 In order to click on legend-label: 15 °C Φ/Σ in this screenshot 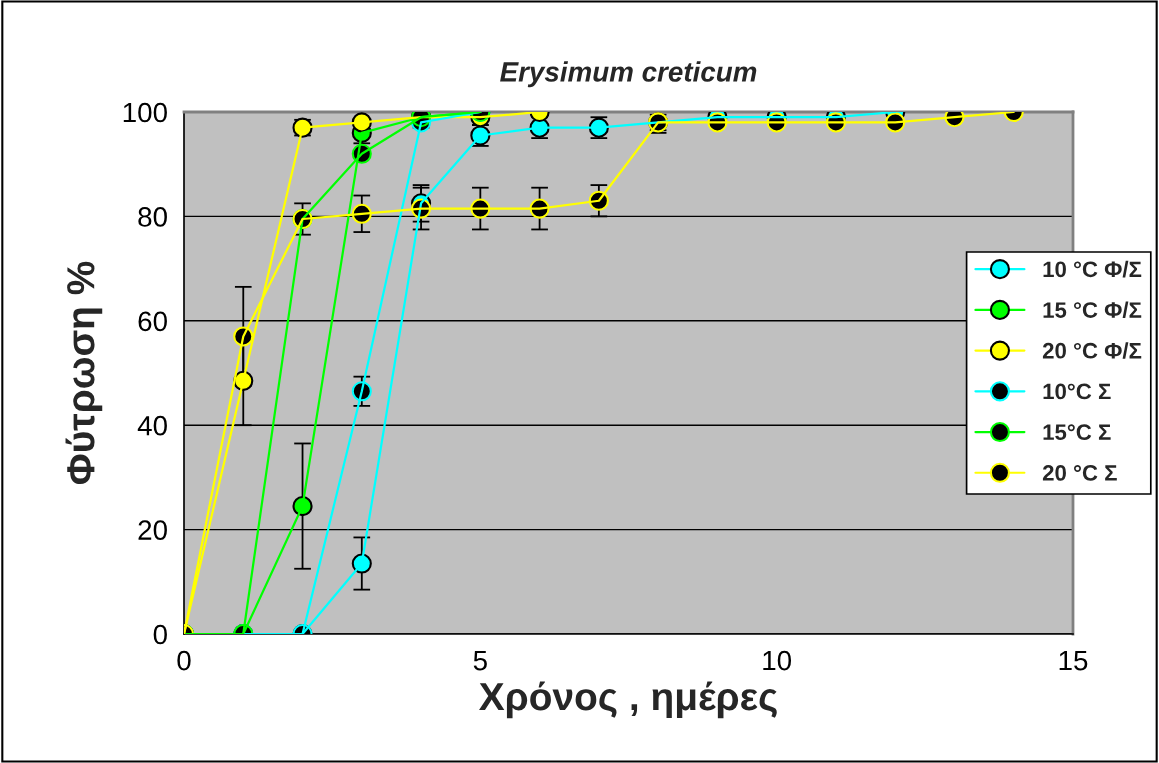, I will do `click(1092, 310)`.